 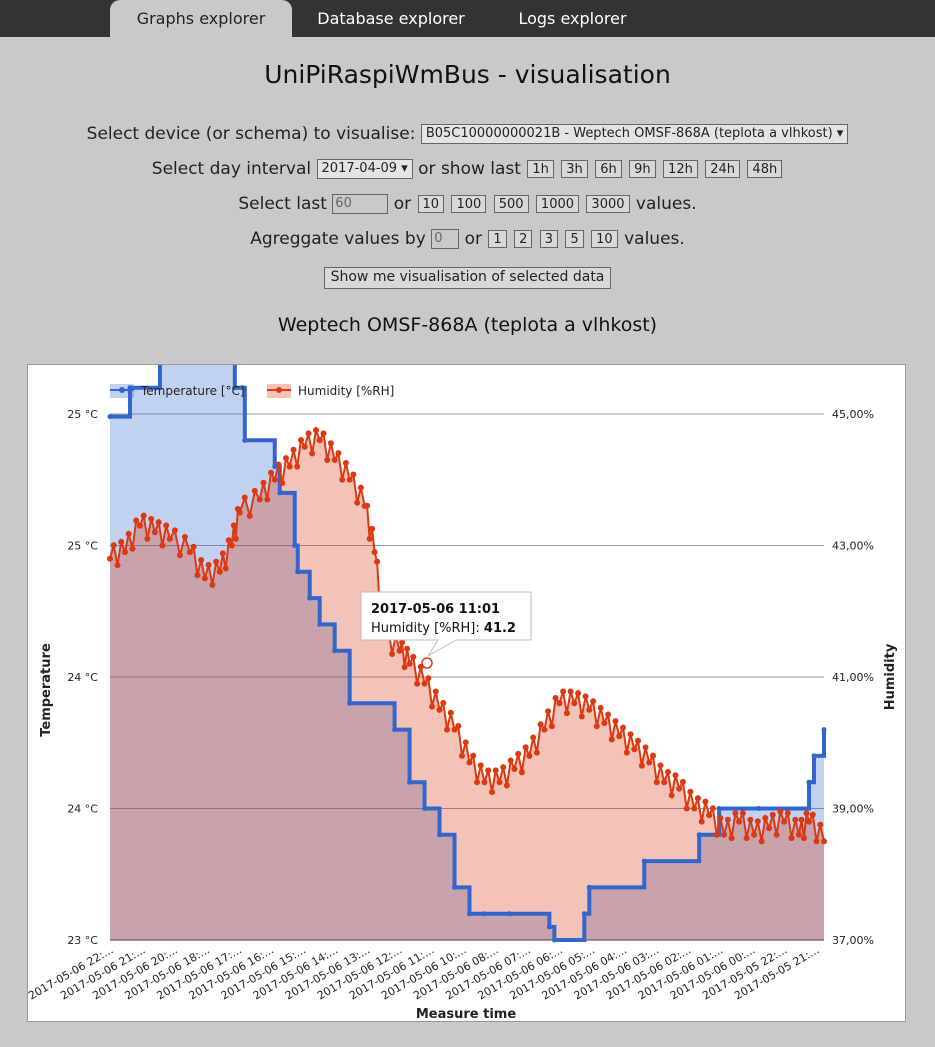 I want to click on chart-legend: Temperature [°C] Humidity [%RH], so click(x=252, y=391).